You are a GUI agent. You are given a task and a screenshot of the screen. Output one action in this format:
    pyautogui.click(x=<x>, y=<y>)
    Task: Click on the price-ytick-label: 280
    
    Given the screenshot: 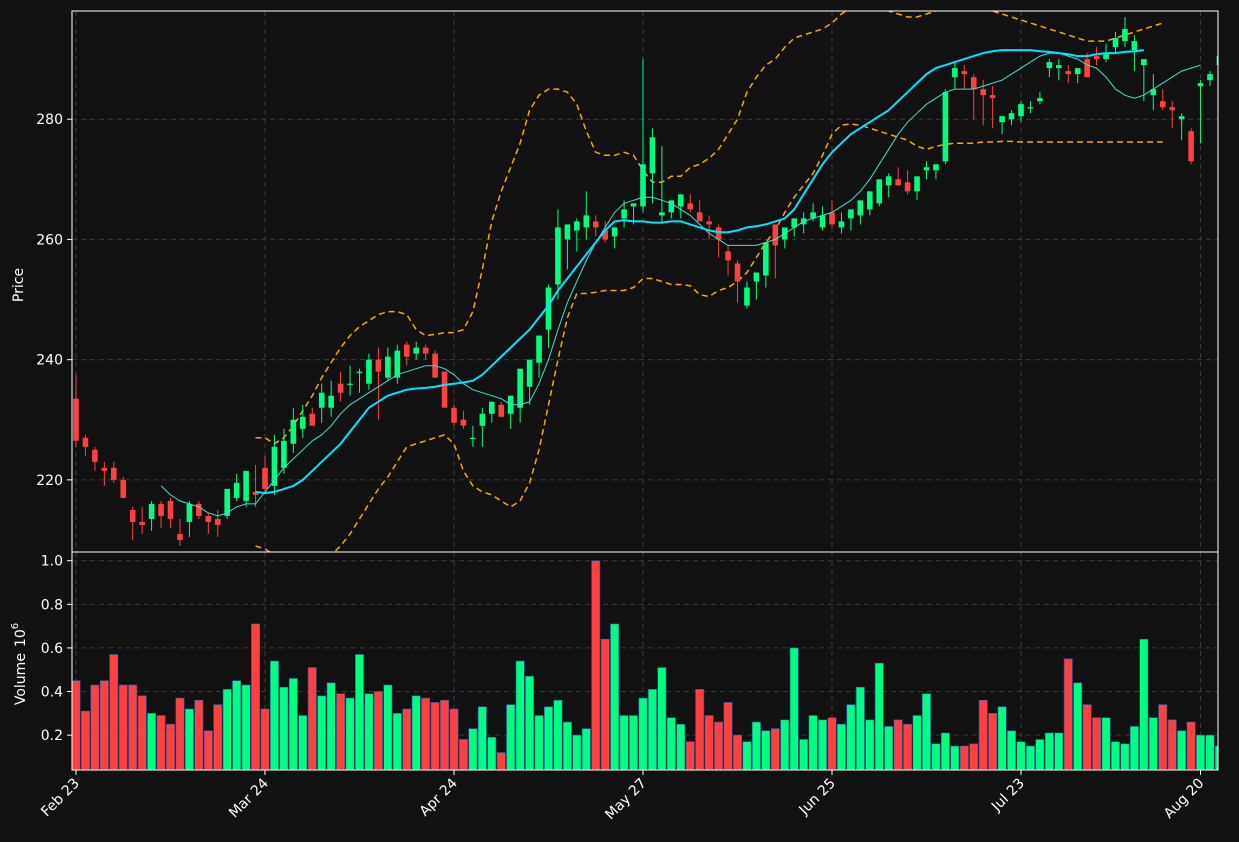 What is the action you would take?
    pyautogui.click(x=49, y=120)
    